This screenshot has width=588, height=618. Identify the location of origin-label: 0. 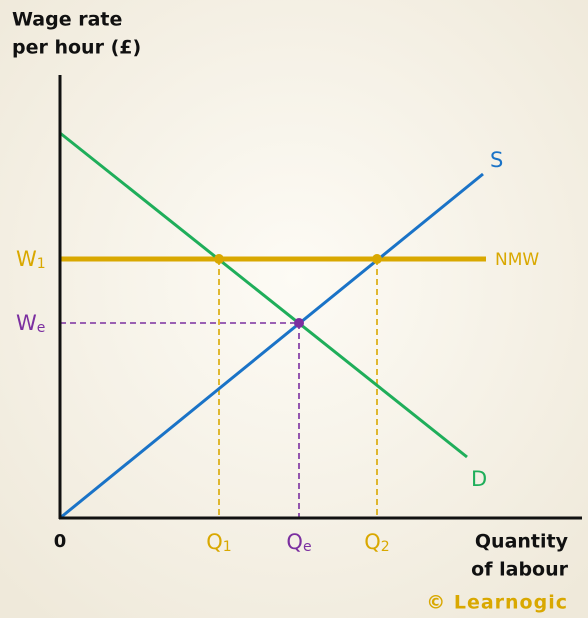
(60, 541).